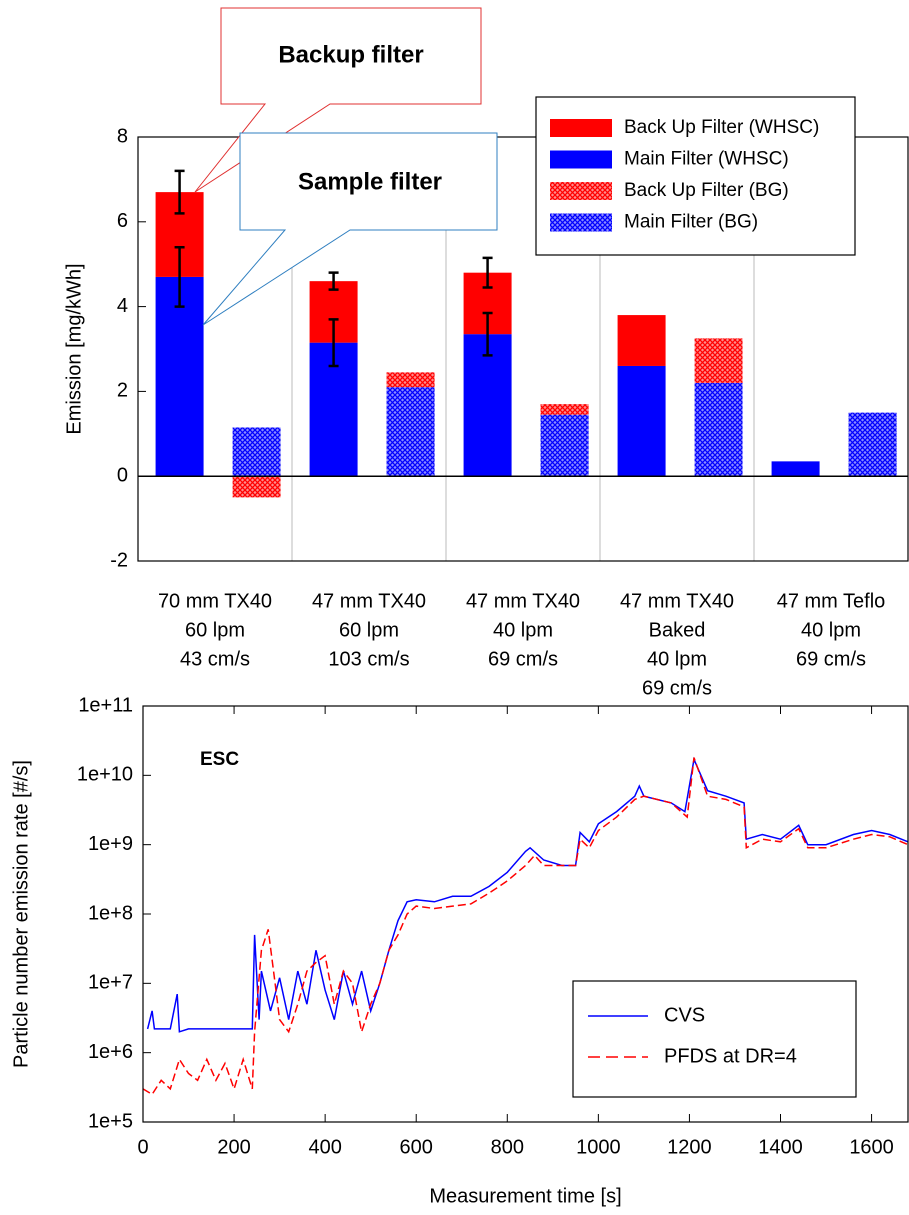 Image resolution: width=909 pixels, height=1215 pixels. Describe the element at coordinates (677, 630) in the screenshot. I see `x-tick-label: Baked` at that location.